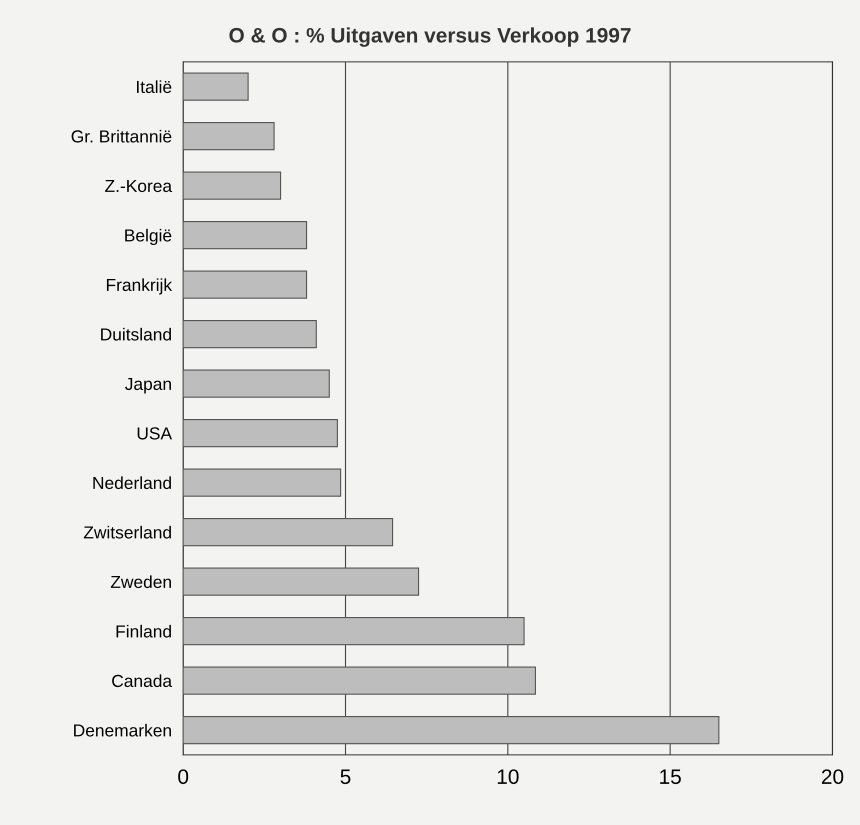 The width and height of the screenshot is (860, 825). What do you see at coordinates (154, 87) in the screenshot?
I see `y-tick-label: Italië` at bounding box center [154, 87].